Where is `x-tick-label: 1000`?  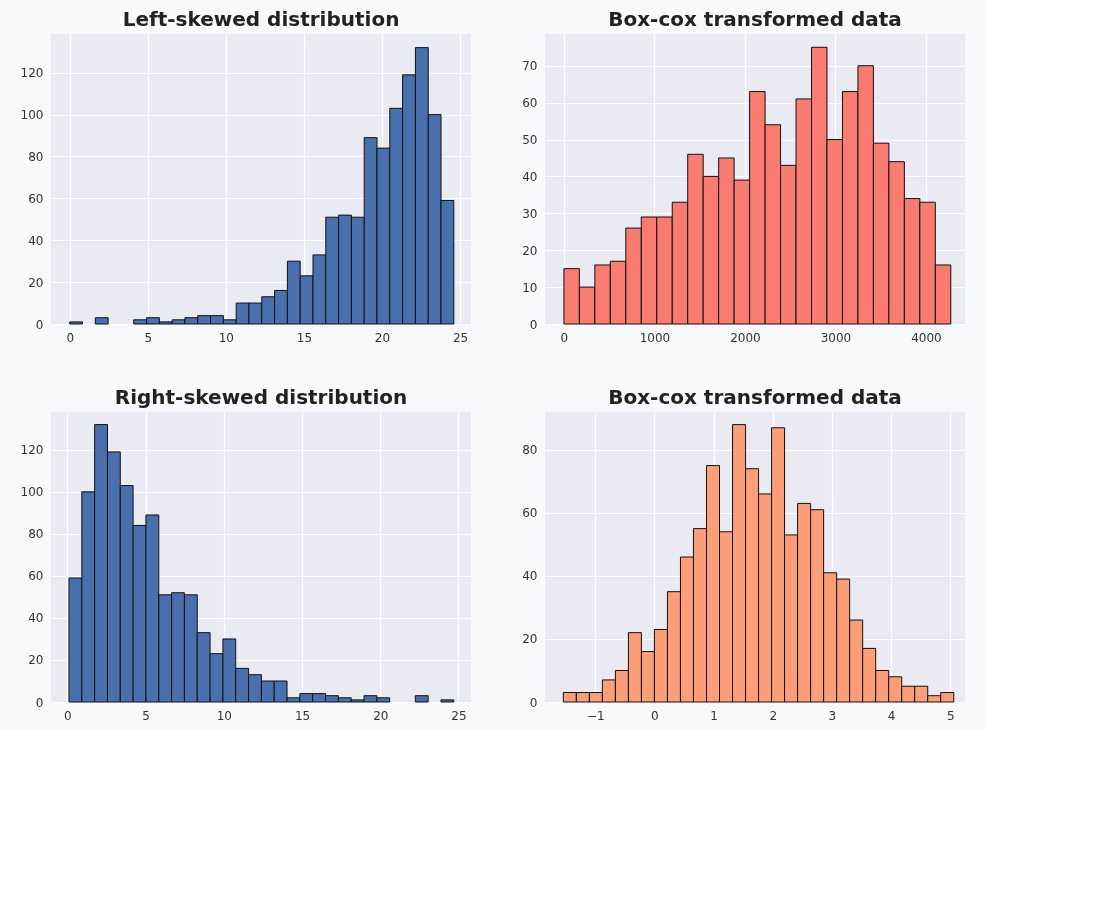 x-tick-label: 1000 is located at coordinates (655, 337).